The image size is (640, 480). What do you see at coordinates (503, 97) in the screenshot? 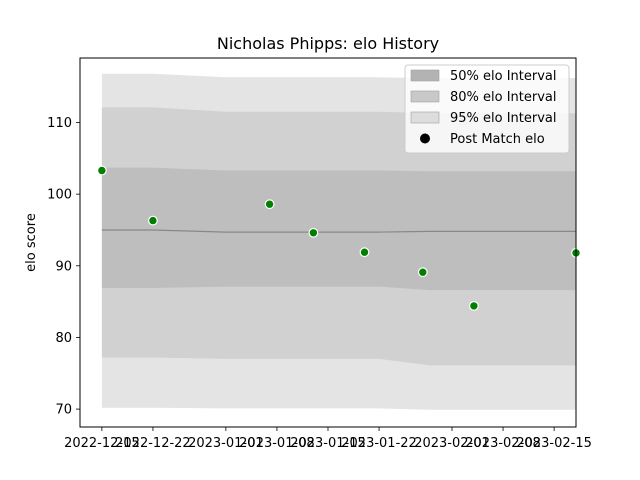
I see `legend-label: 80% elo Interval` at bounding box center [503, 97].